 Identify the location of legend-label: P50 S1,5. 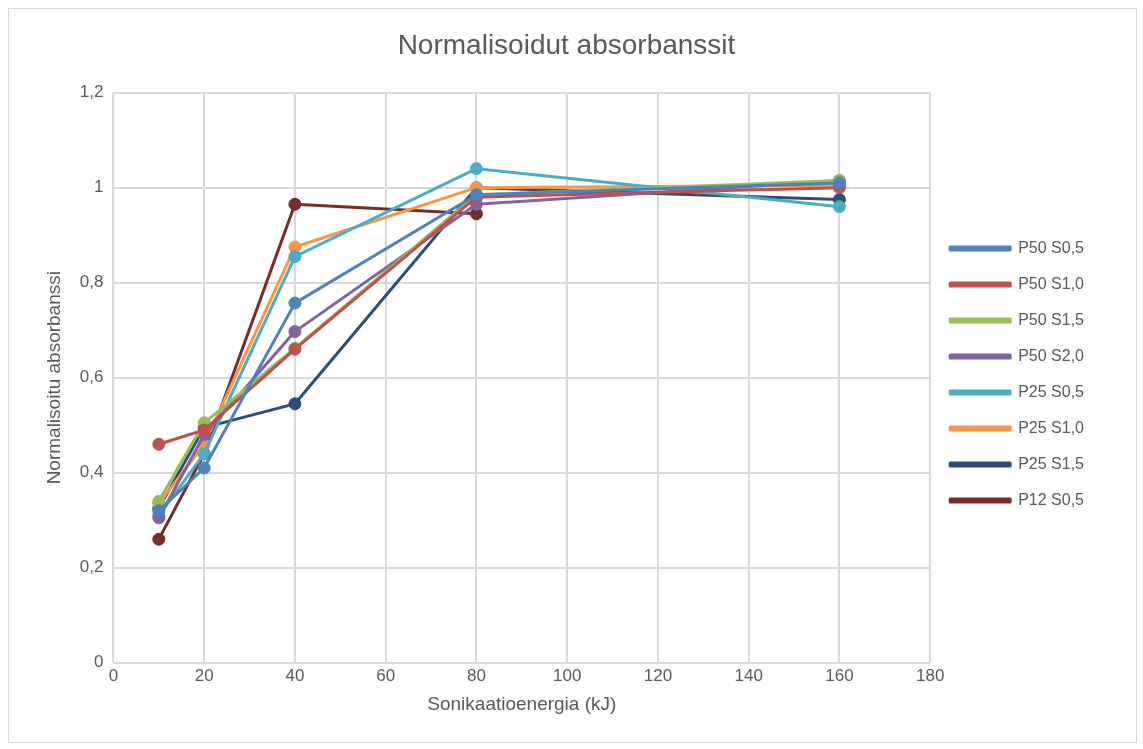
(1051, 319).